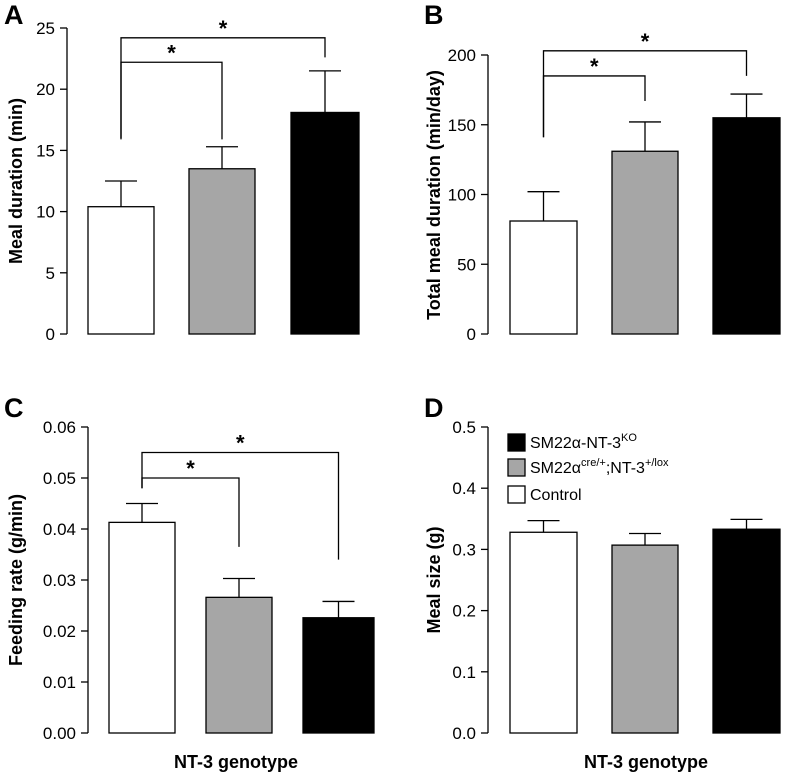 Image resolution: width=800 pixels, height=777 pixels. I want to click on y-tick-label: 0.01, so click(59, 682).